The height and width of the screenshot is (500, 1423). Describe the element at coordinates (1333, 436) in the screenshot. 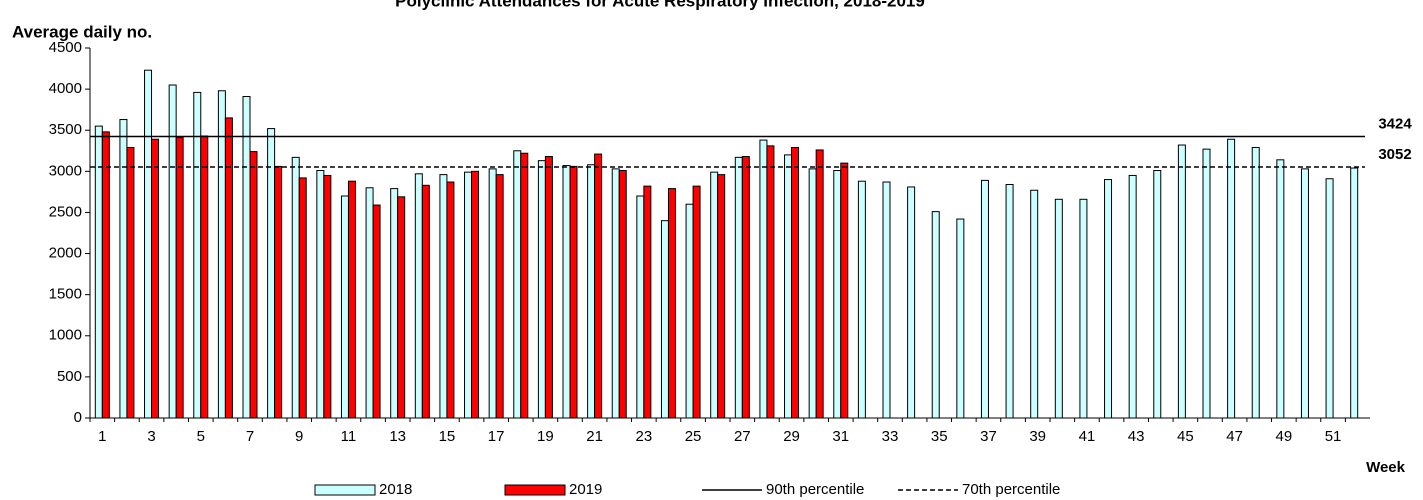

I see `x-tick-label: 51` at that location.